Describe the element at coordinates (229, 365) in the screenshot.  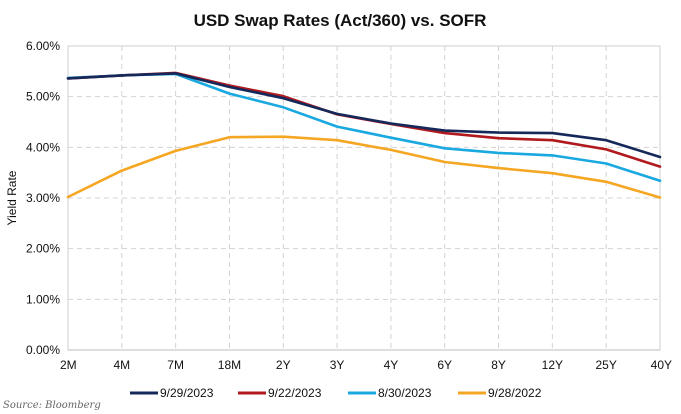
I see `x-tick-label: 18M` at that location.